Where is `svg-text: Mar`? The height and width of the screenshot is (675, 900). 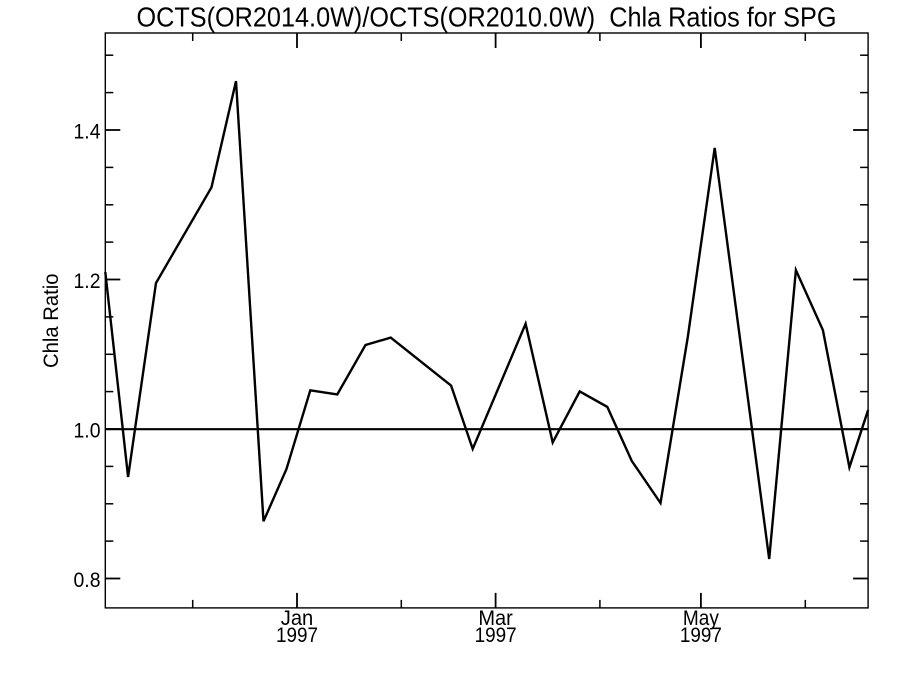
svg-text: Mar is located at coordinates (495, 618).